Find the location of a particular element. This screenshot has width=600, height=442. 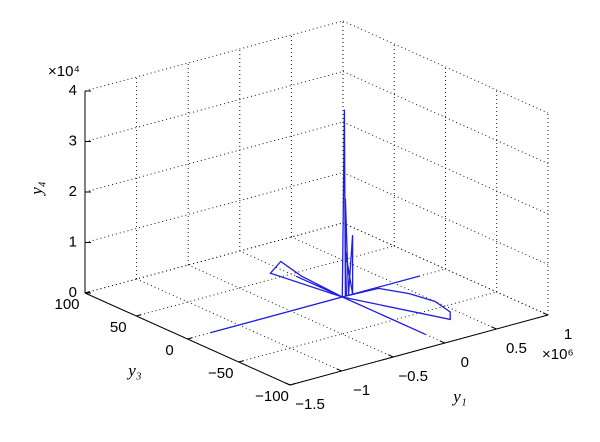

y-tick-label: 0 is located at coordinates (169, 350).